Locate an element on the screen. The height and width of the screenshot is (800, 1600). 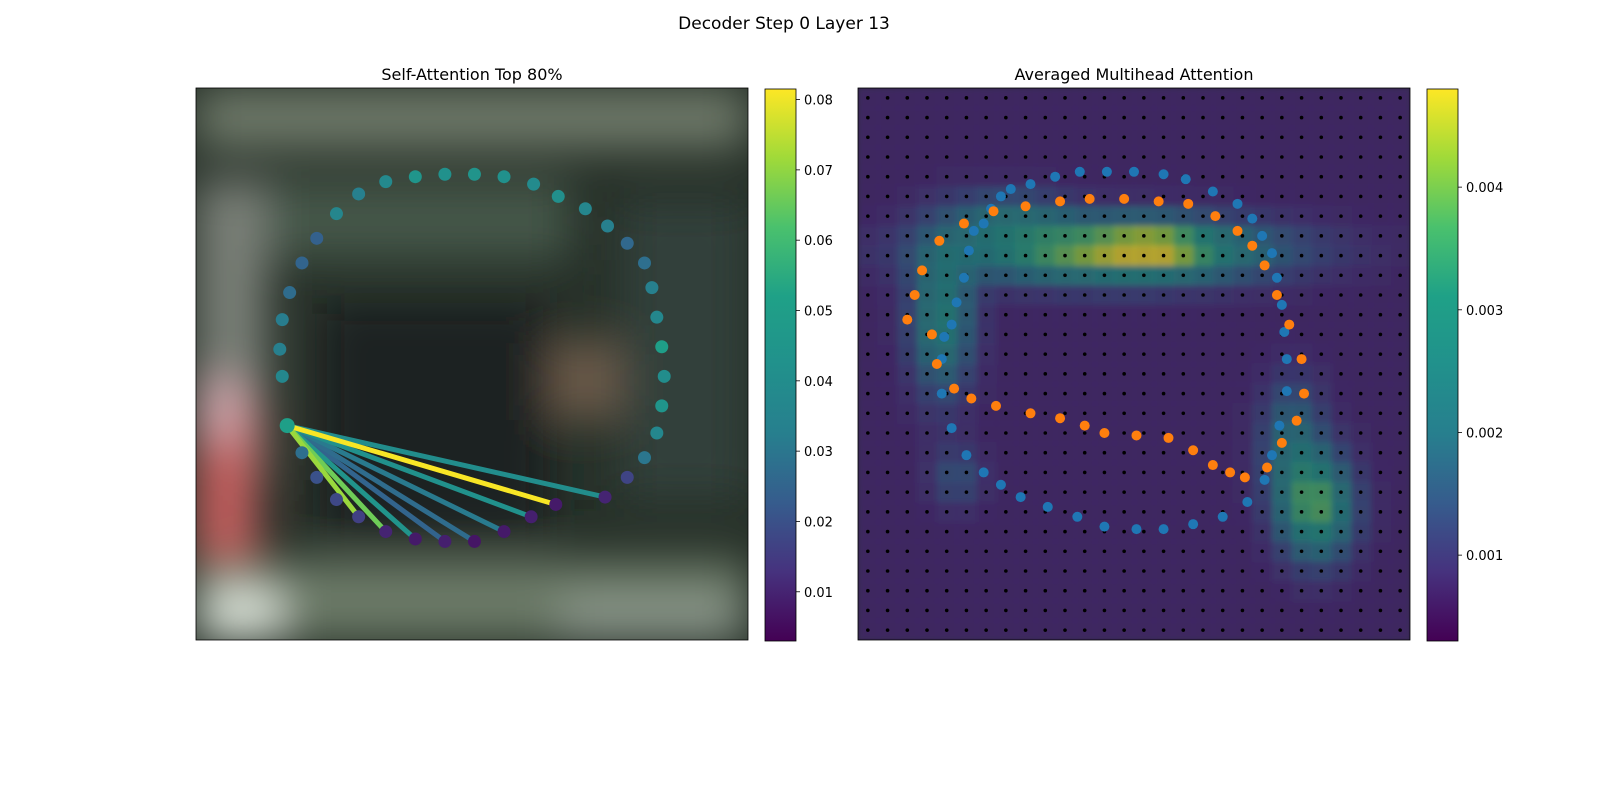
colorbar-gradient is located at coordinates (780, 365).